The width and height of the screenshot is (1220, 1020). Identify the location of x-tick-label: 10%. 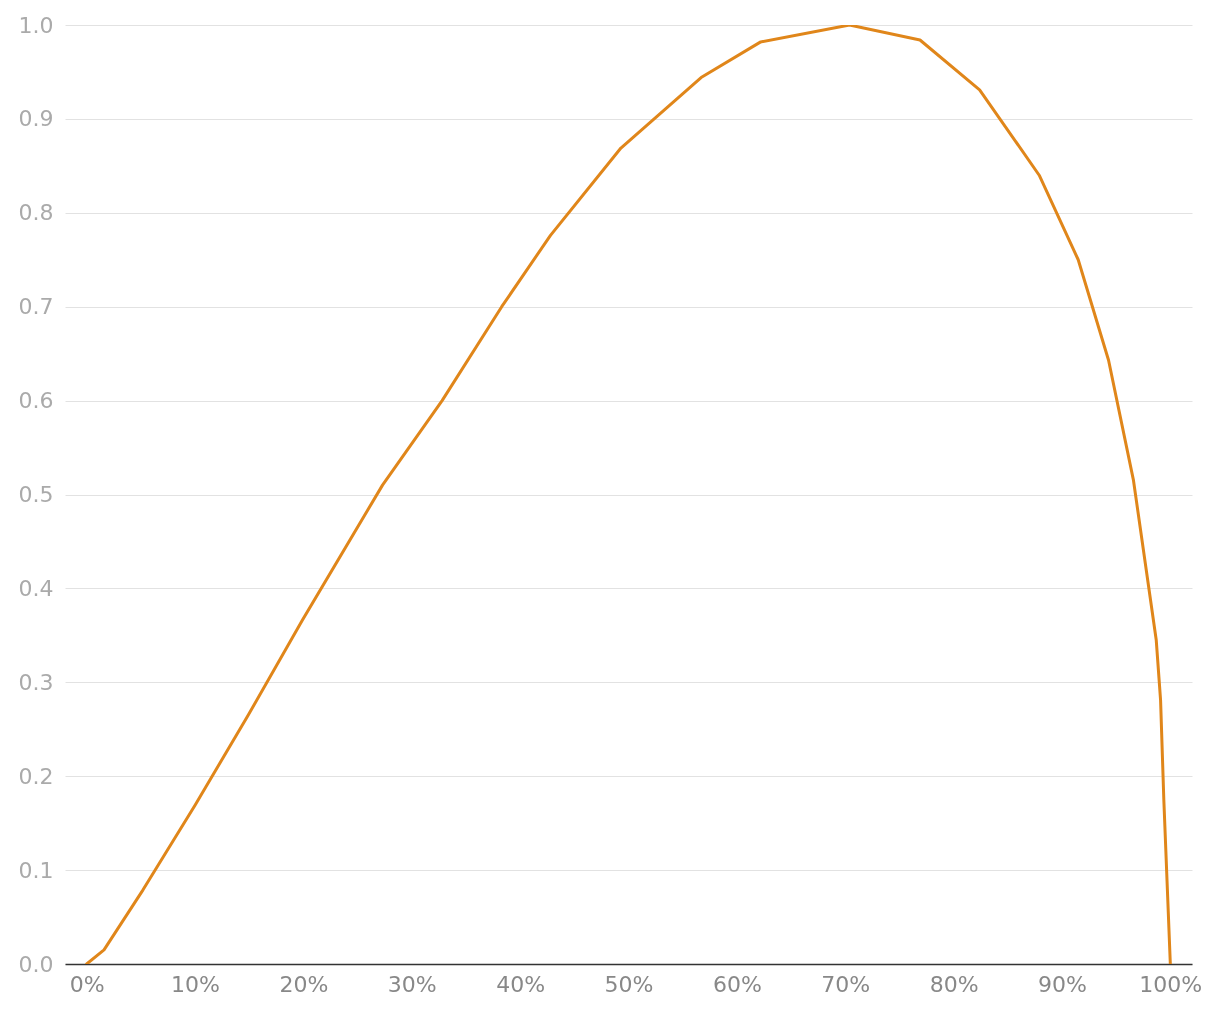
(195, 984).